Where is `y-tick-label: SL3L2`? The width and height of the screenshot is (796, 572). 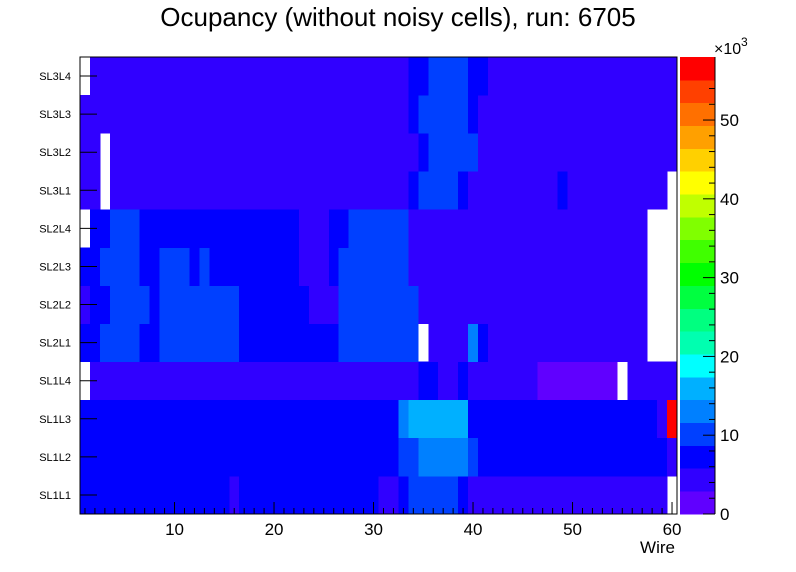 y-tick-label: SL3L2 is located at coordinates (55, 153).